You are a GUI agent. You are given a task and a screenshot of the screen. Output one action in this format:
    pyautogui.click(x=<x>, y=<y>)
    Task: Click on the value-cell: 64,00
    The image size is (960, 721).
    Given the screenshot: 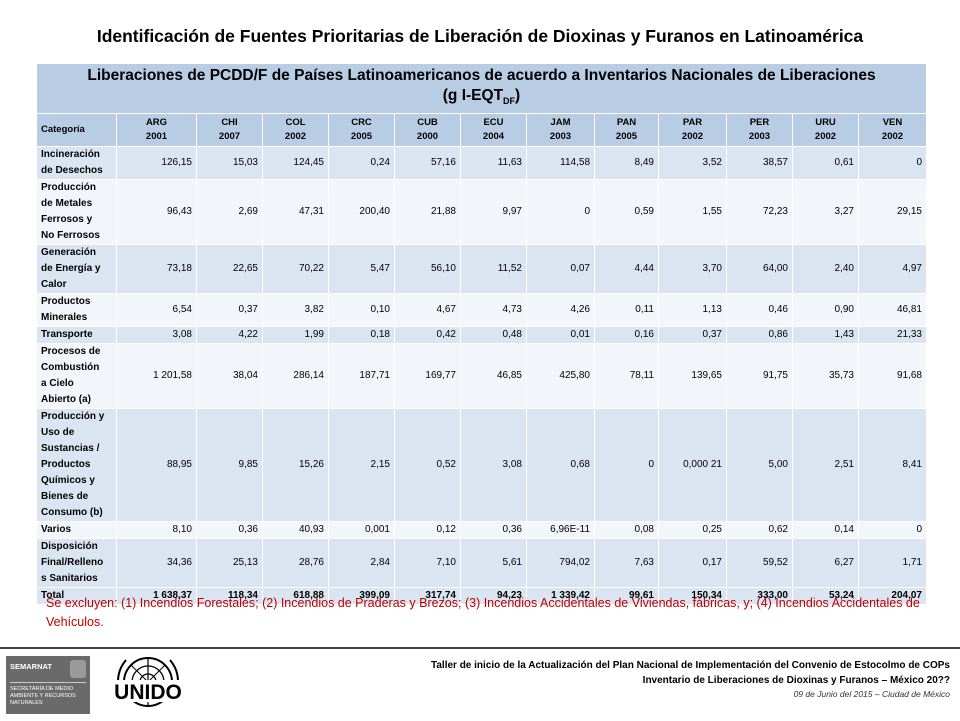 What is the action you would take?
    pyautogui.click(x=759, y=269)
    